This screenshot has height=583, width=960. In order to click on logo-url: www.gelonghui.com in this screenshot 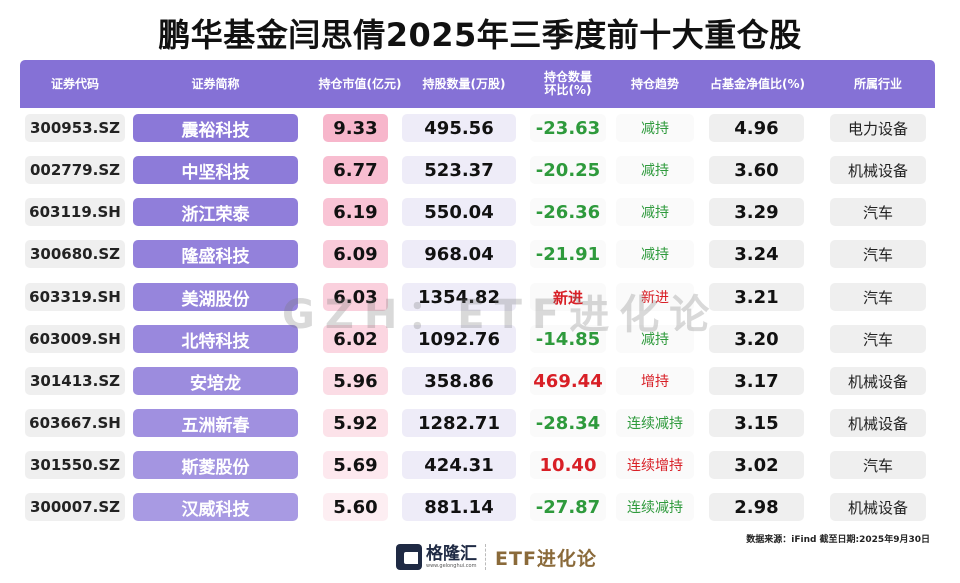, I will do `click(451, 566)`.